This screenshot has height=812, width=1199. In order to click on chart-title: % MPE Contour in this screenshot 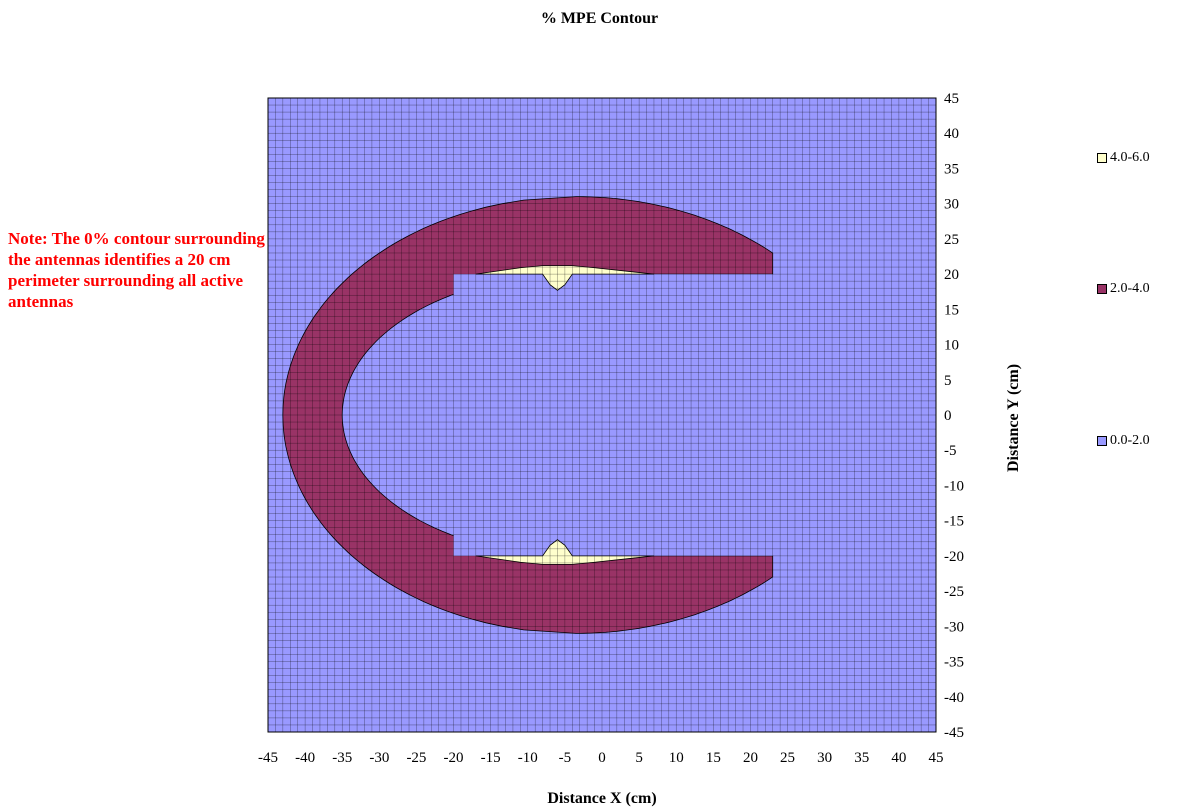, I will do `click(599, 18)`.